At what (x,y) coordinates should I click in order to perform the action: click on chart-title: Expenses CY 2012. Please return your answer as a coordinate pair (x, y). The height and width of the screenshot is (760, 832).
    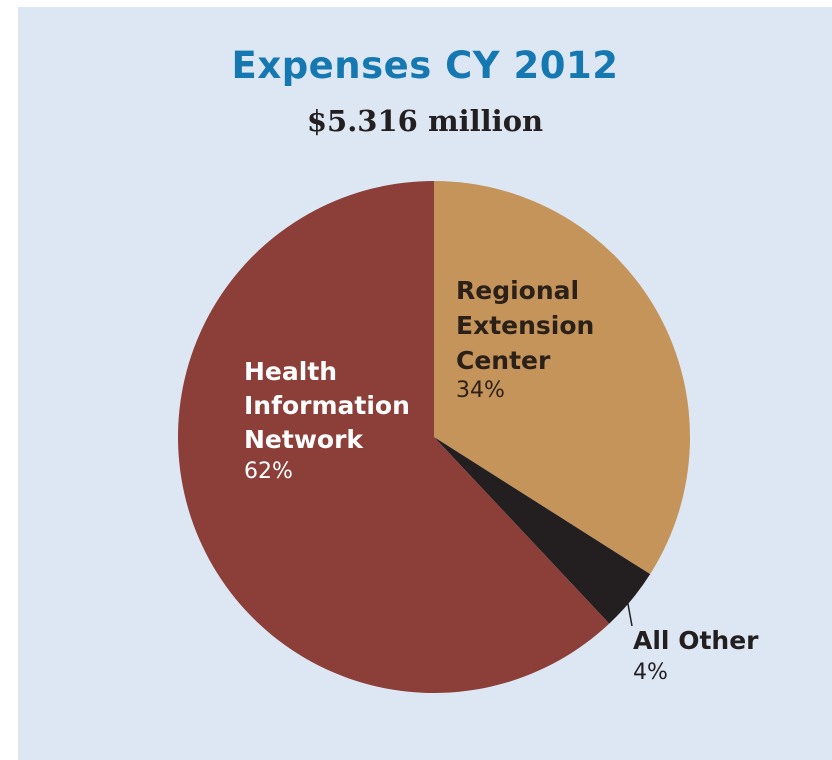
    Looking at the image, I should click on (425, 65).